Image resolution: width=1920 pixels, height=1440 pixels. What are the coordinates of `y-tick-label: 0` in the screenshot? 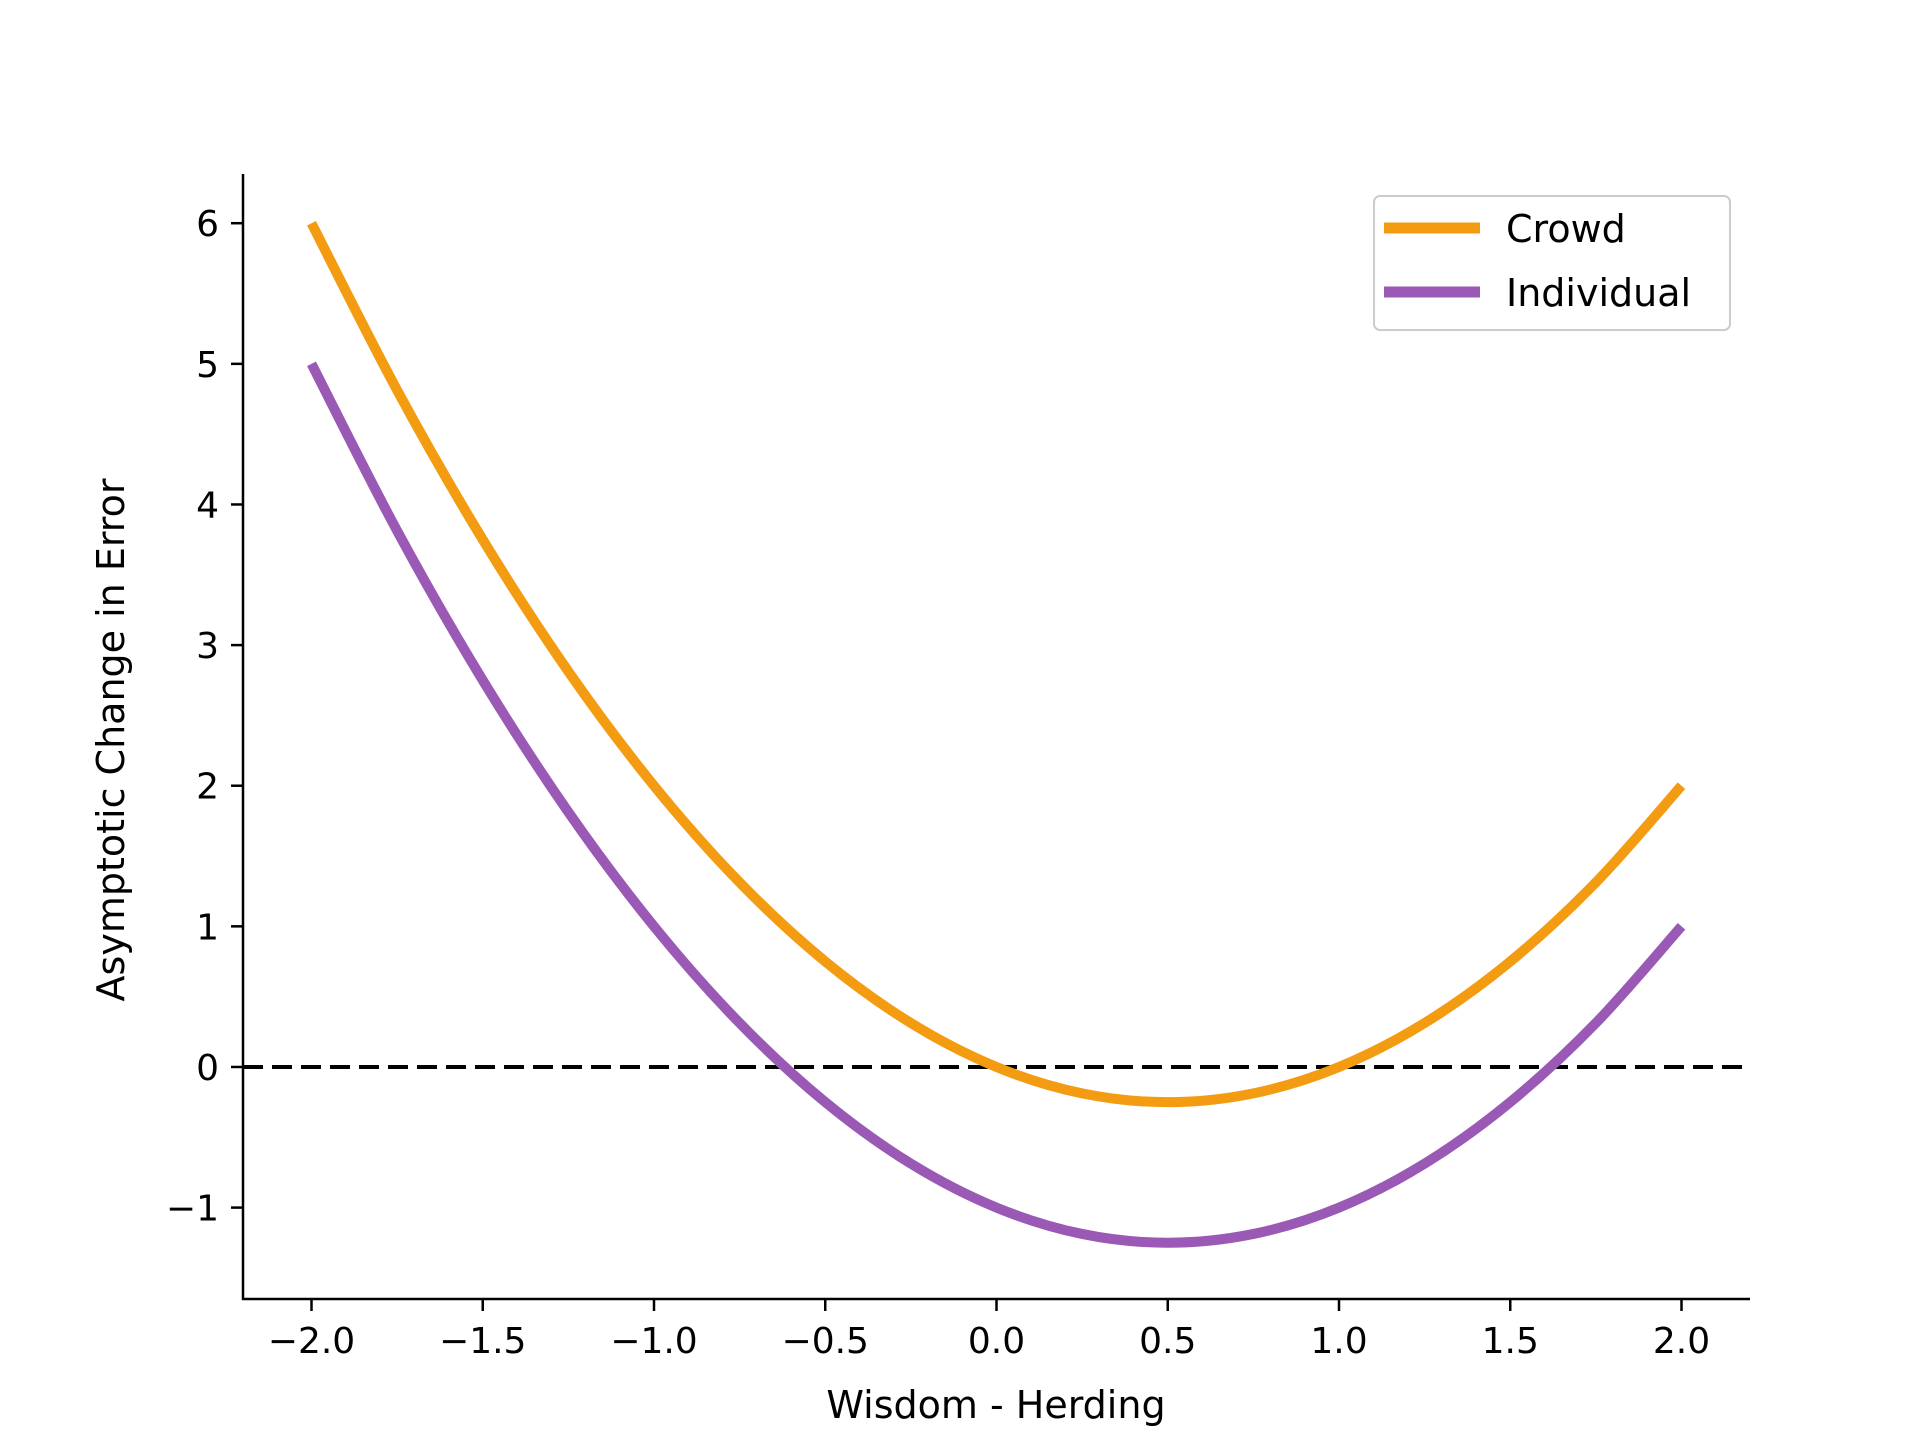 It's located at (207, 1068).